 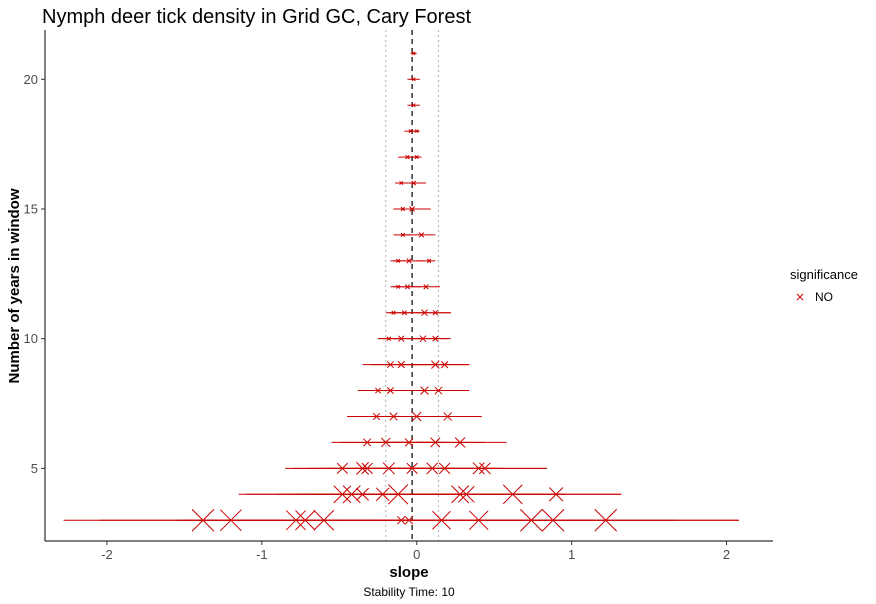 I want to click on x-tick-label: 0, so click(x=416, y=554).